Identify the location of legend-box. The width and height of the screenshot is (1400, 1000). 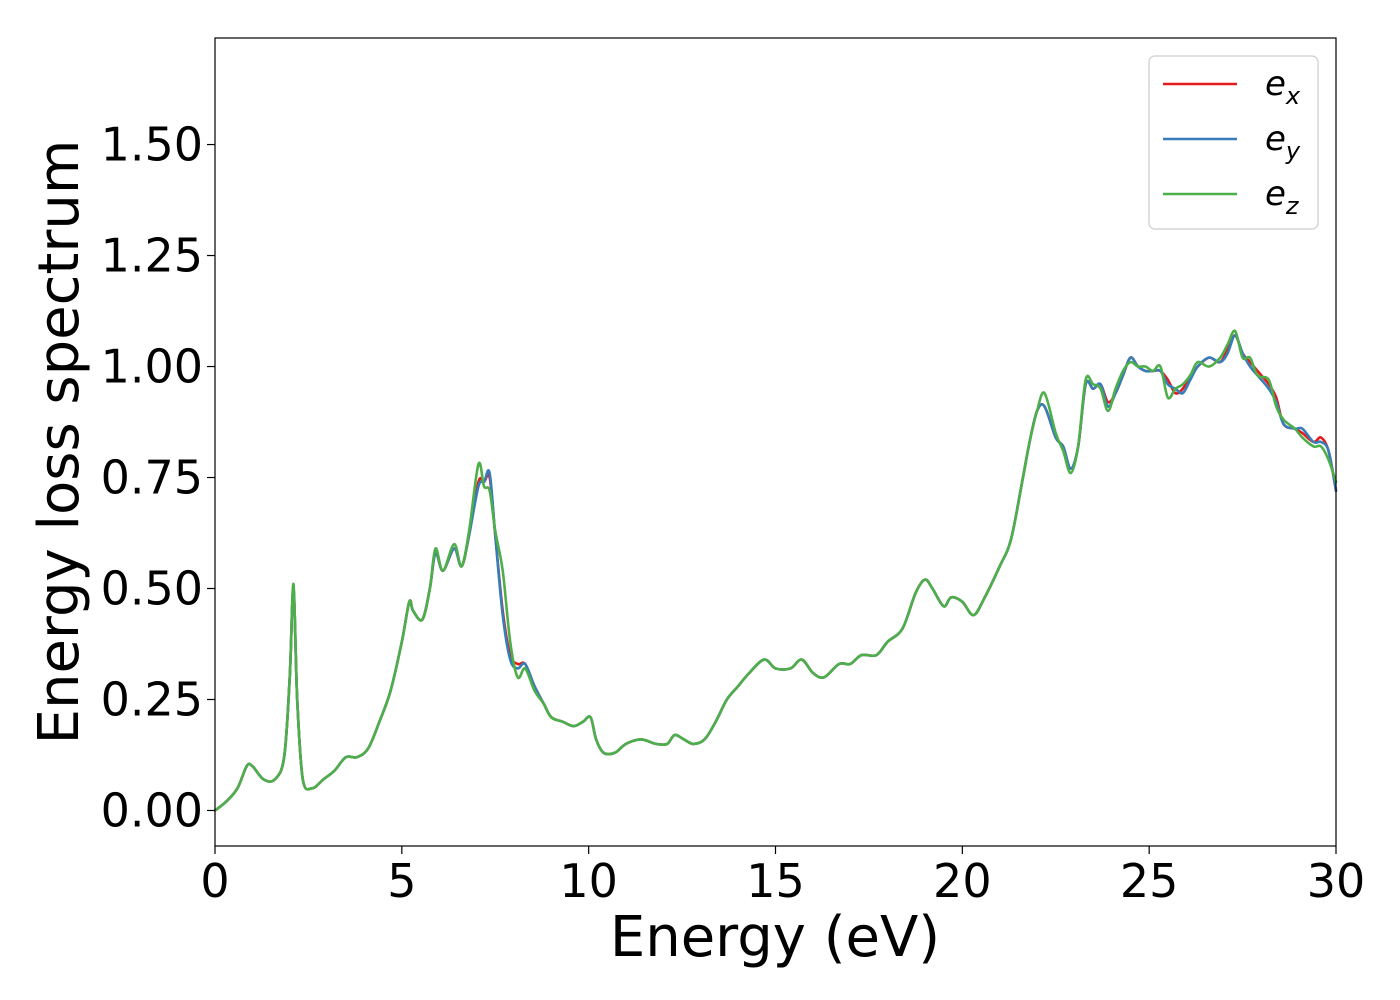
(1233, 142).